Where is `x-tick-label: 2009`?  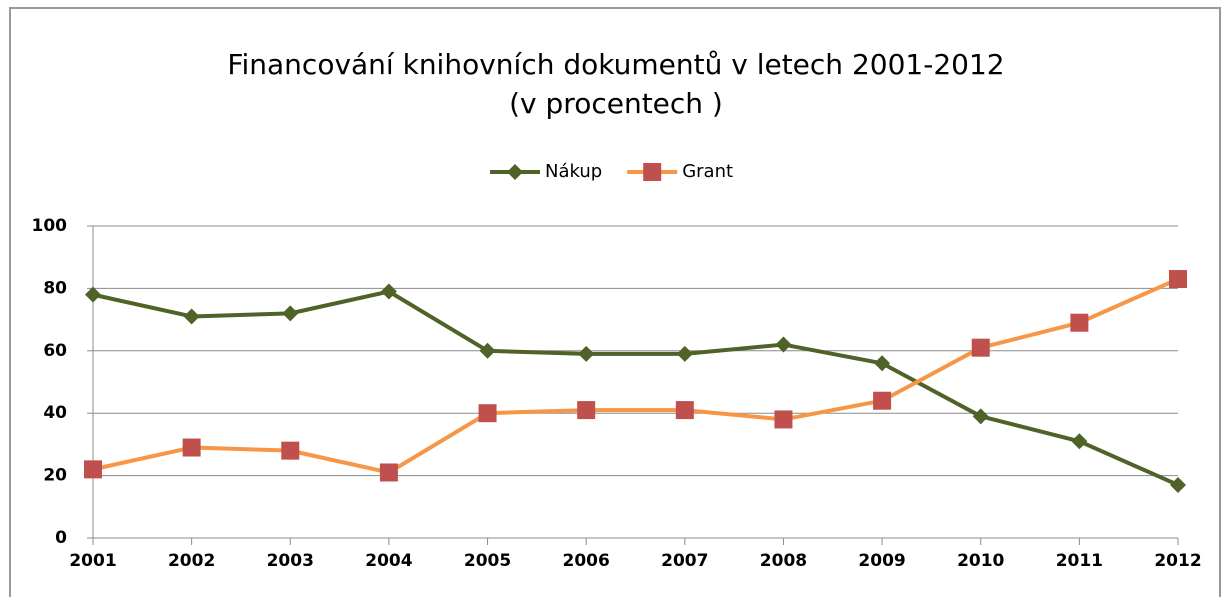
x-tick-label: 2009 is located at coordinates (881, 561).